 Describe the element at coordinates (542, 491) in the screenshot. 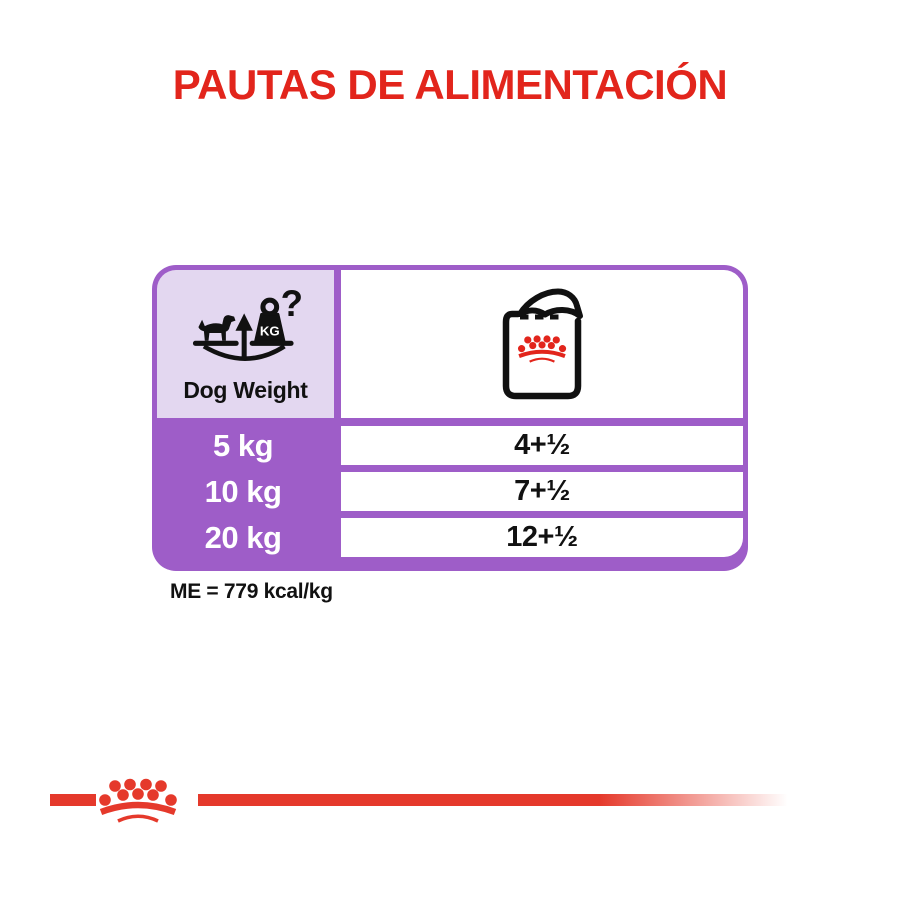

I see `pouch-count-cell: 7+½` at that location.